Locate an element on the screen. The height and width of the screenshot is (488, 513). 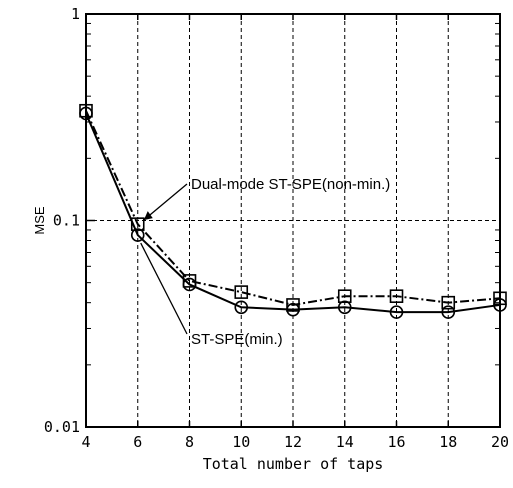
x-tick-label: 12 is located at coordinates (293, 442).